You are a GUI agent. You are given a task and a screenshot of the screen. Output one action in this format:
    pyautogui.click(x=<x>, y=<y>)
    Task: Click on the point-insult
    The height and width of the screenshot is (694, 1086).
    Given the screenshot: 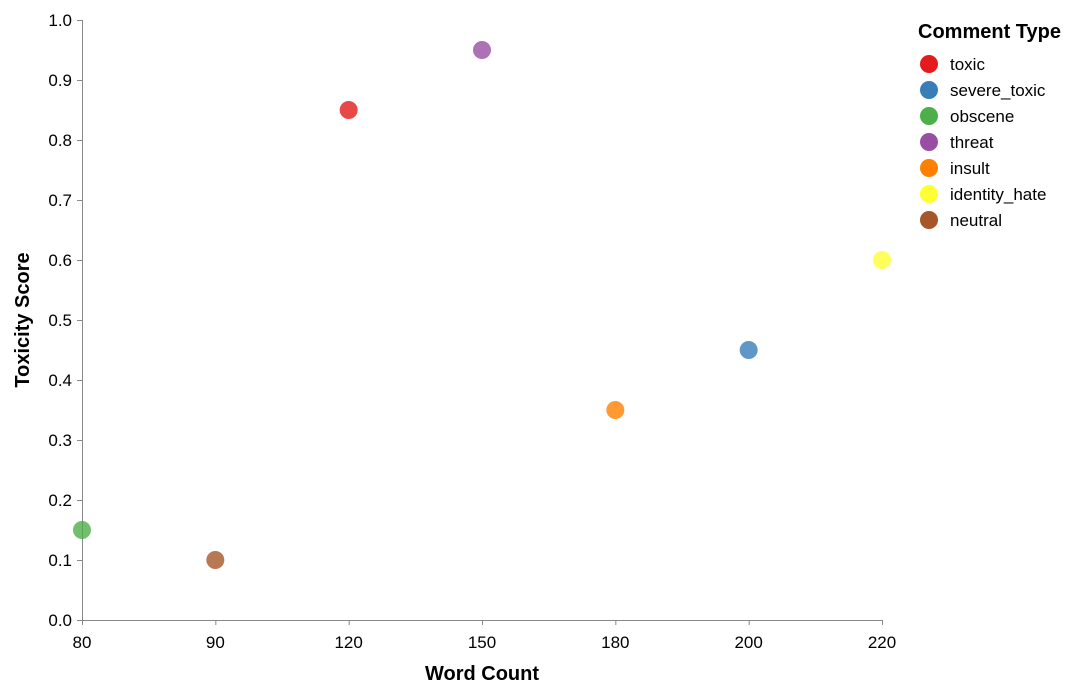 What is the action you would take?
    pyautogui.click(x=615, y=410)
    